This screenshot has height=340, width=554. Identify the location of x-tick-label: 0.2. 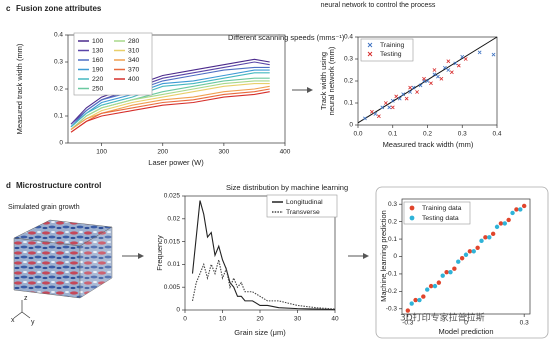
(427, 134).